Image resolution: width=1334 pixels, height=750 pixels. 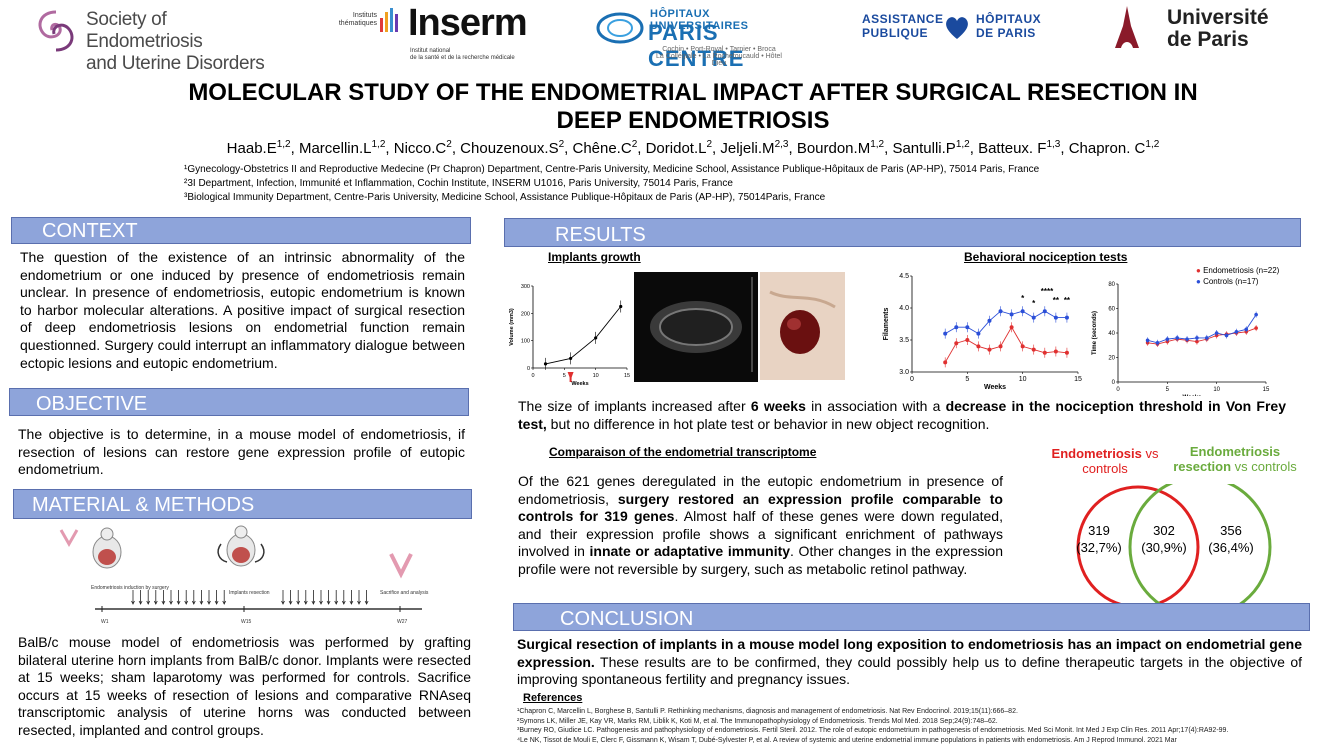 What do you see at coordinates (1095, 333) in the screenshot?
I see `y-axis-label: Time (seconds)` at bounding box center [1095, 333].